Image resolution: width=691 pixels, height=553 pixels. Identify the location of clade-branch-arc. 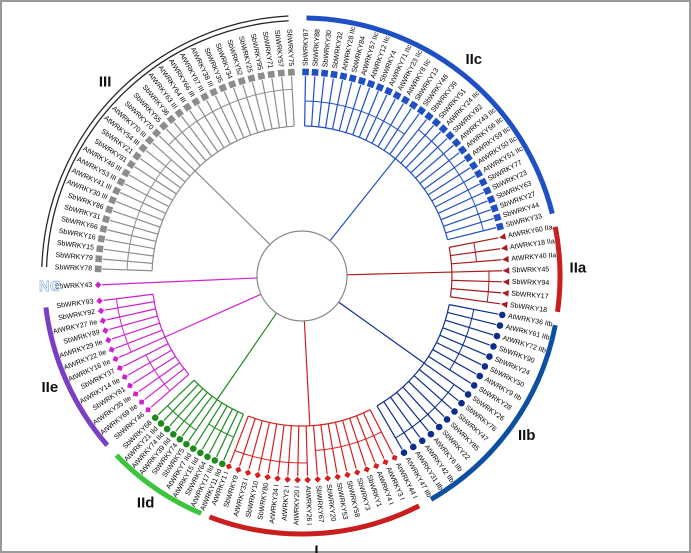
(218, 397).